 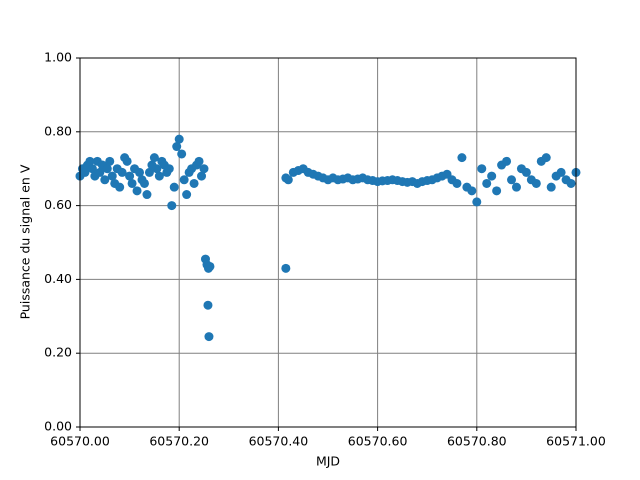 What do you see at coordinates (58, 57) in the screenshot?
I see `y-tick-label: 1.00` at bounding box center [58, 57].